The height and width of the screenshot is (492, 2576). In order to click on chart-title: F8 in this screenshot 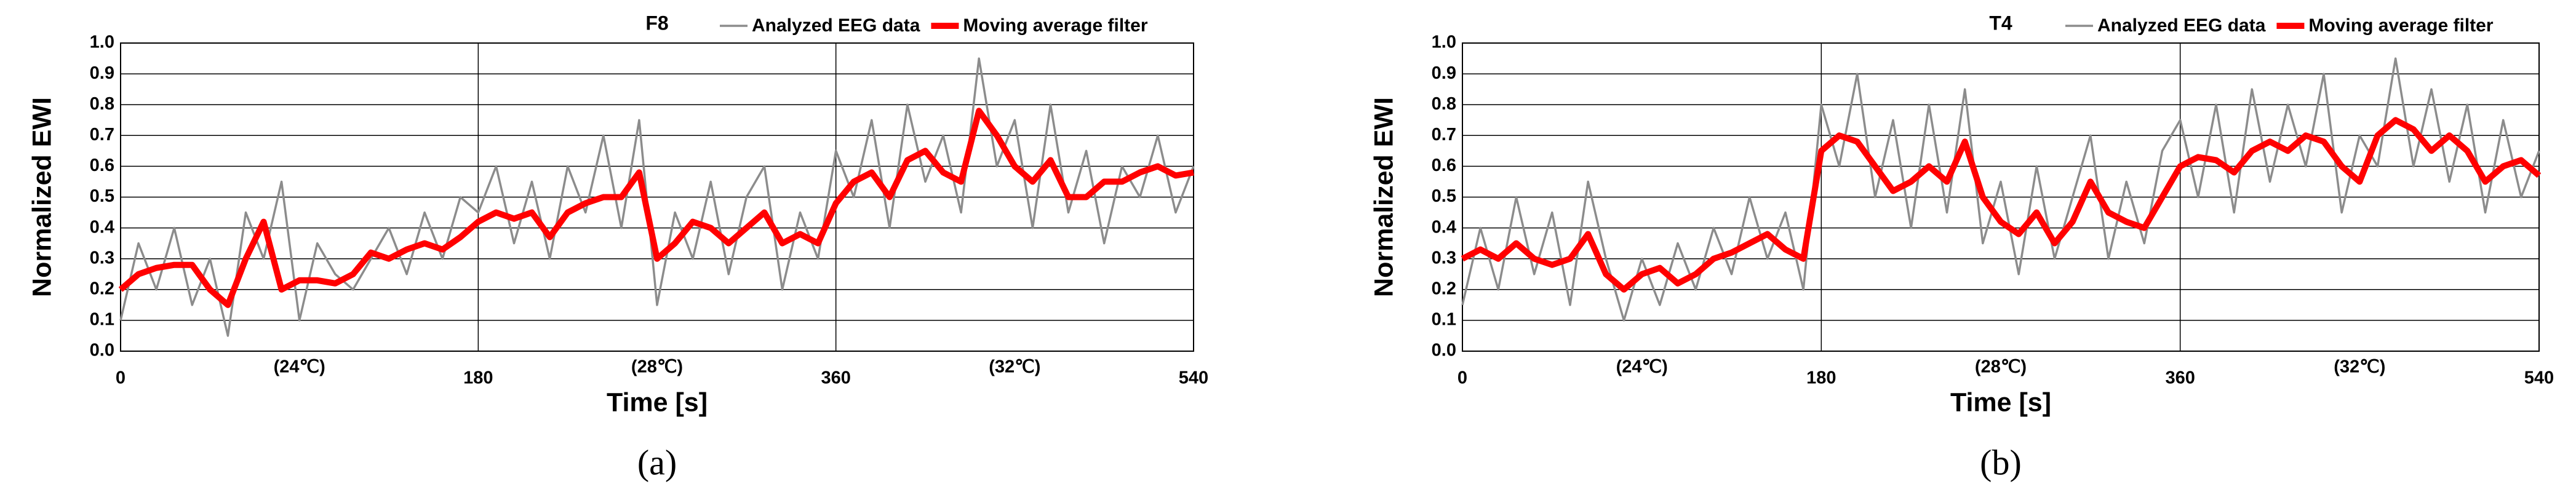, I will do `click(657, 23)`.